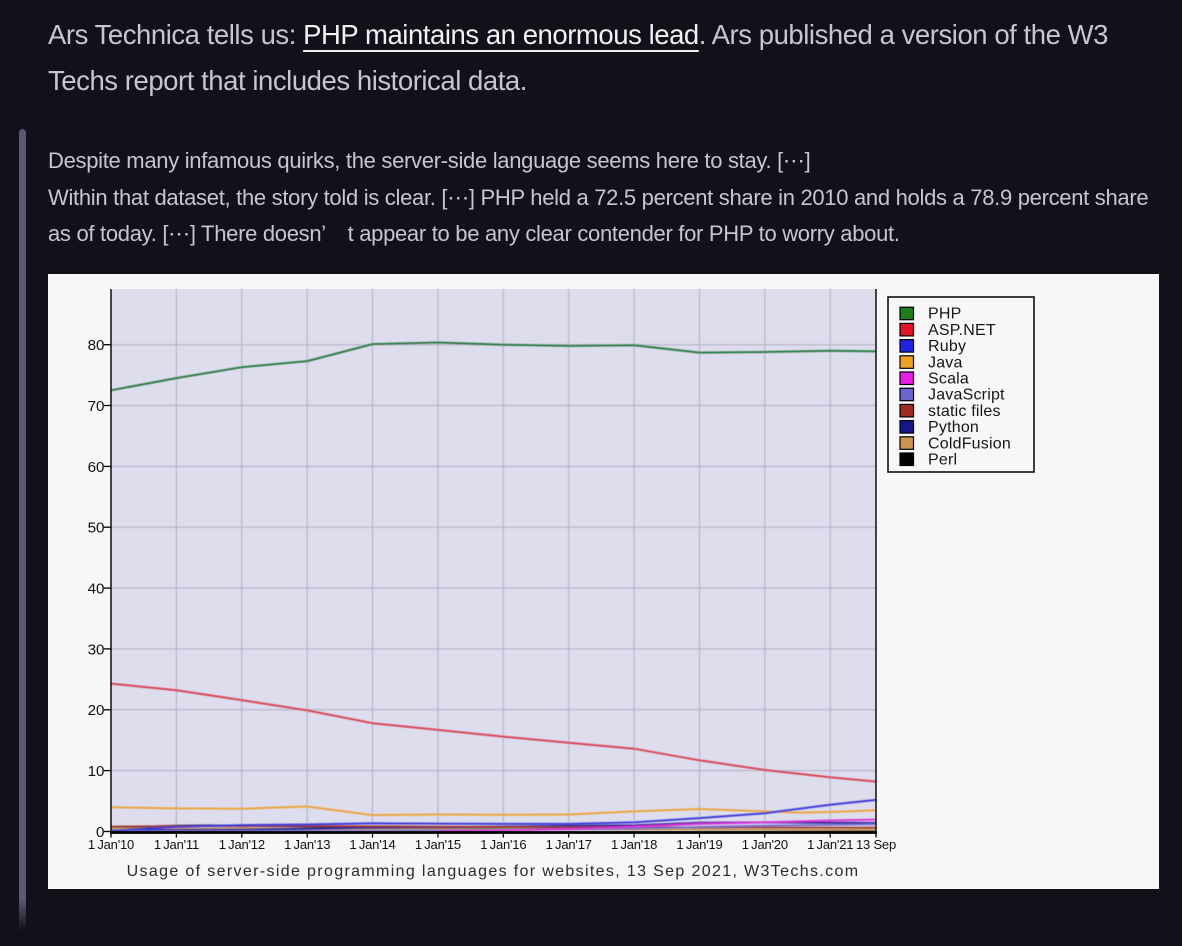  Describe the element at coordinates (96, 467) in the screenshot. I see `svg-text: 60` at that location.